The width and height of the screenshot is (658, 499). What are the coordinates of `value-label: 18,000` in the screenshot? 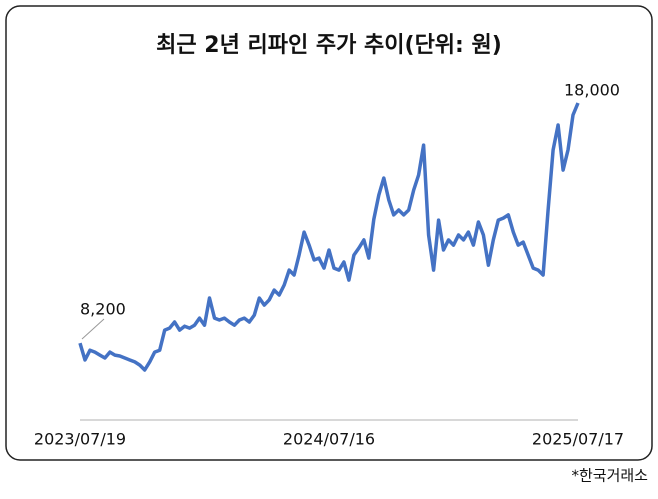 It's located at (592, 90).